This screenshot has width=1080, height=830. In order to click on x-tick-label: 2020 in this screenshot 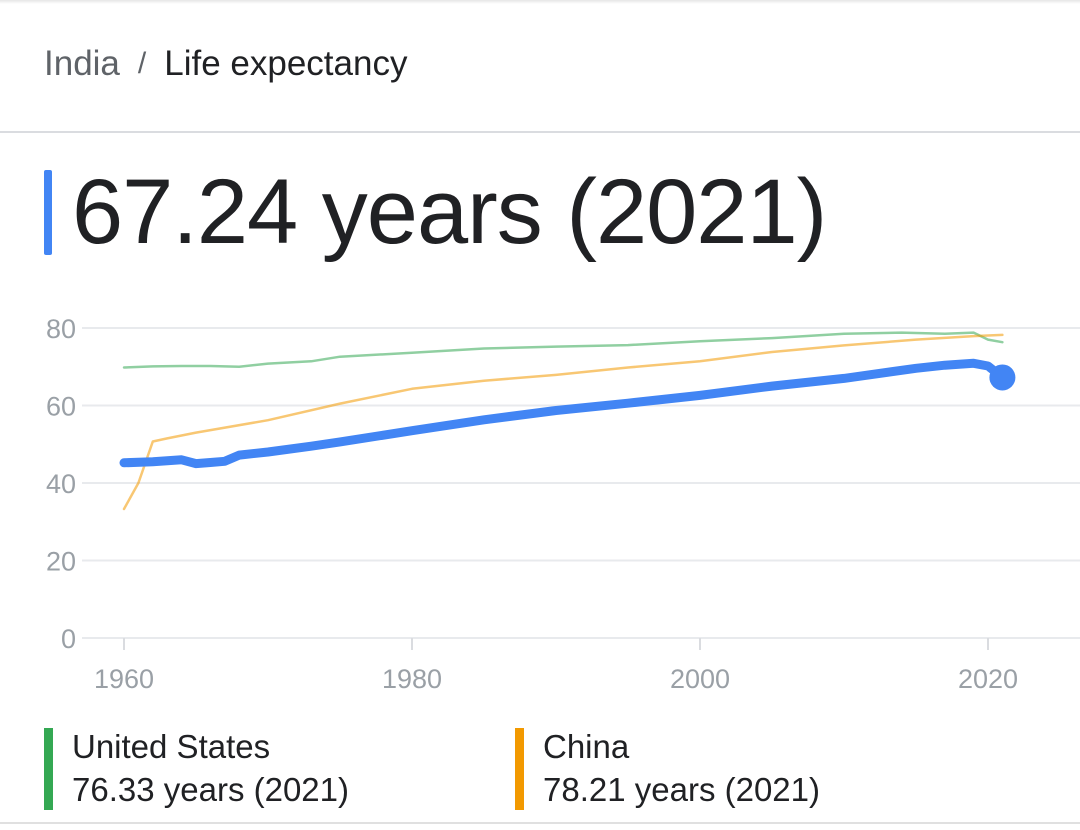, I will do `click(988, 679)`.